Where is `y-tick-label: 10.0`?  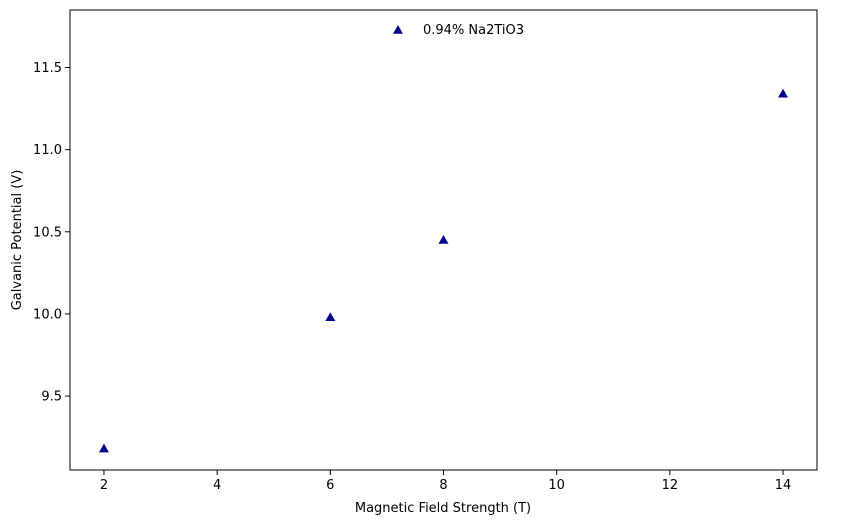
y-tick-label: 10.0 is located at coordinates (47, 314).